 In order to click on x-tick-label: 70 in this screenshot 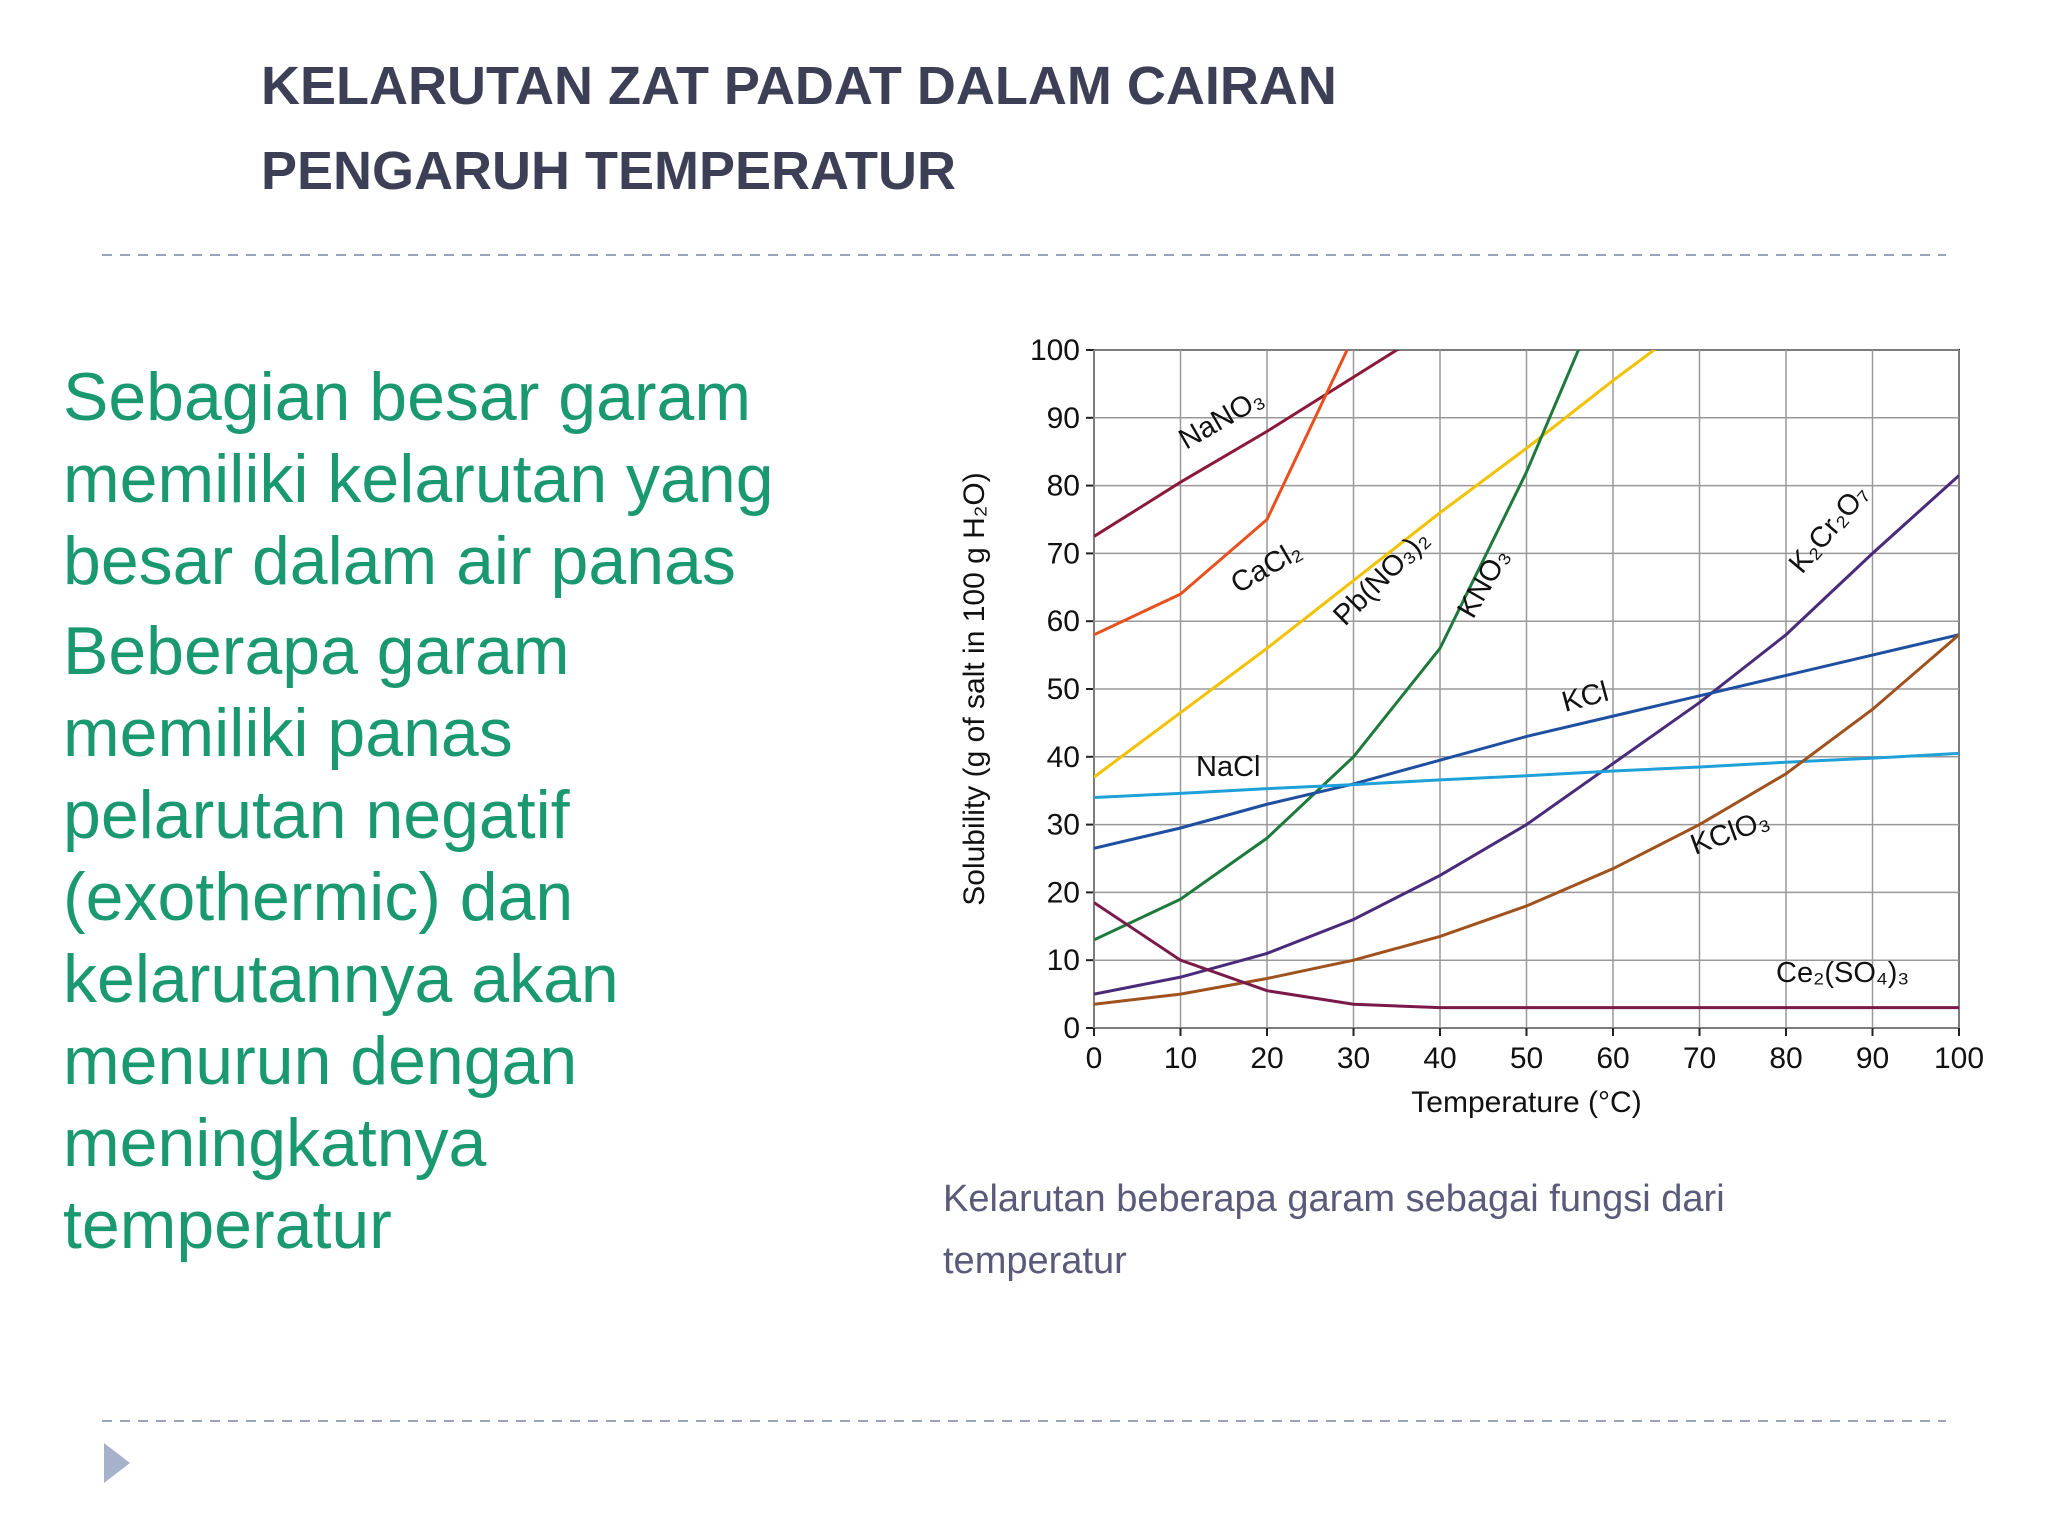, I will do `click(1699, 1058)`.